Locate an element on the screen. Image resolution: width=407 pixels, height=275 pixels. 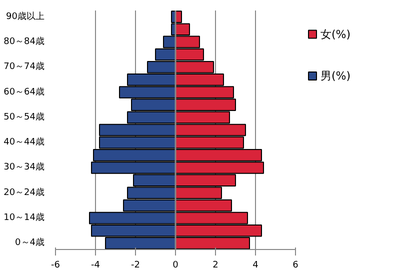
y-tick-label: 10～14歳 is located at coordinates (24, 218).